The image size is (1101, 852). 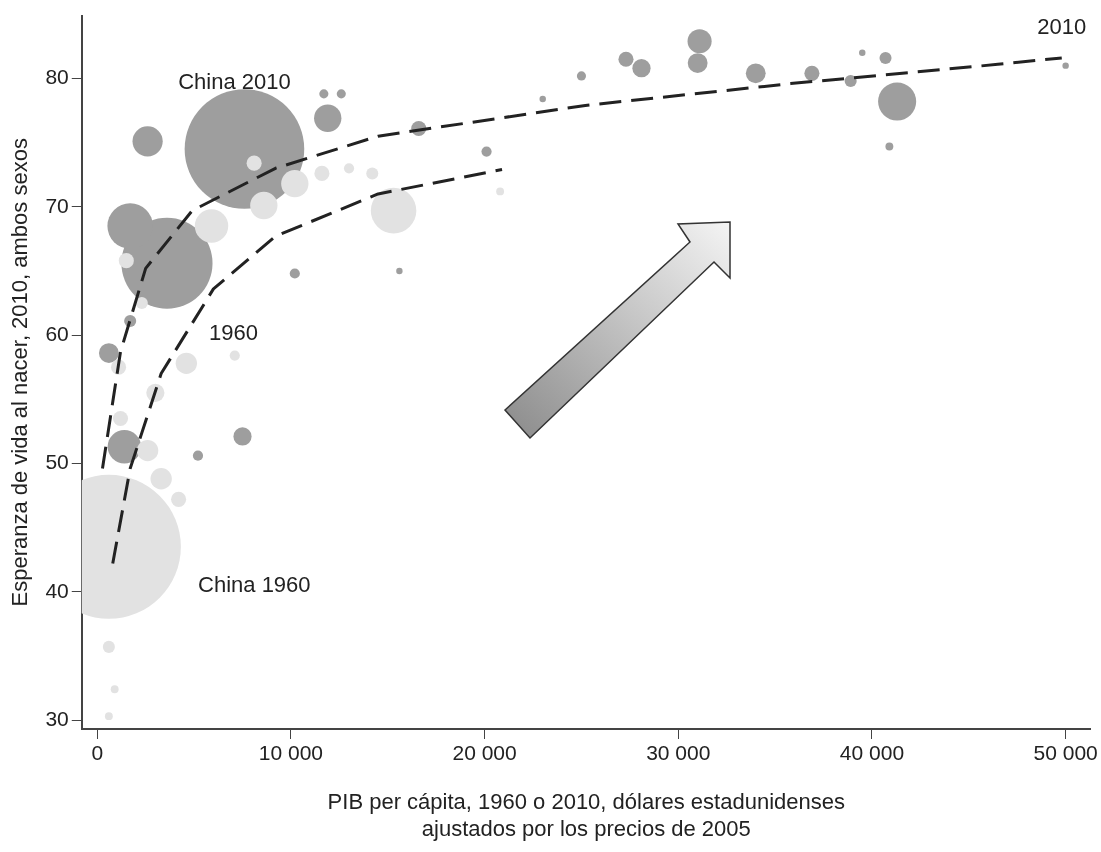 I want to click on annotation: China 1960, so click(x=254, y=585).